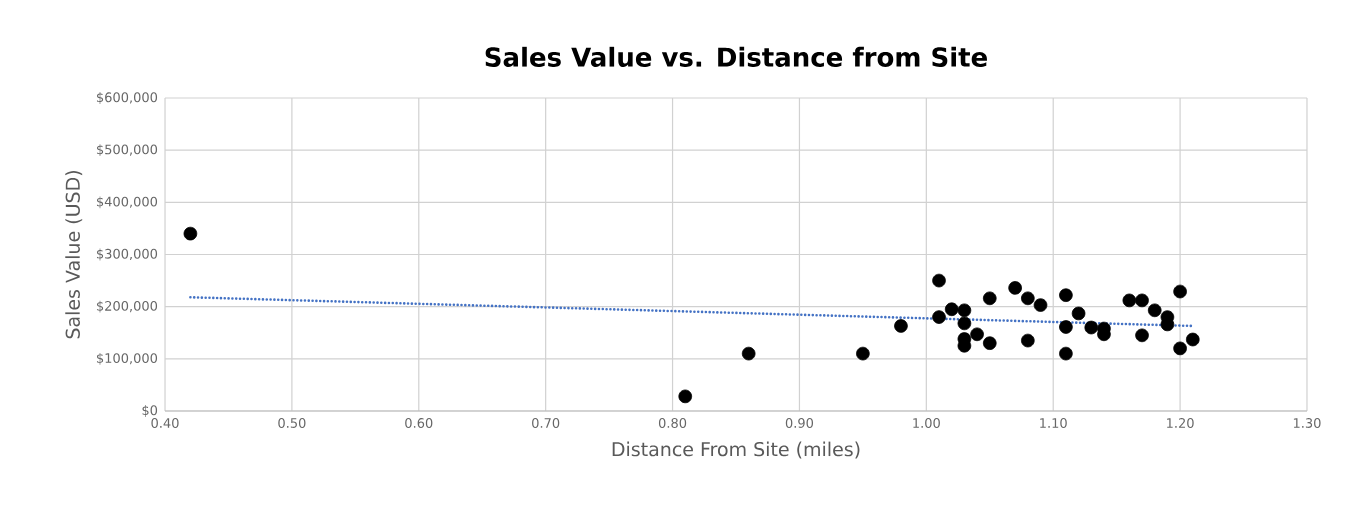 The image size is (1358, 513). I want to click on x-tick-label: 0.50, so click(292, 423).